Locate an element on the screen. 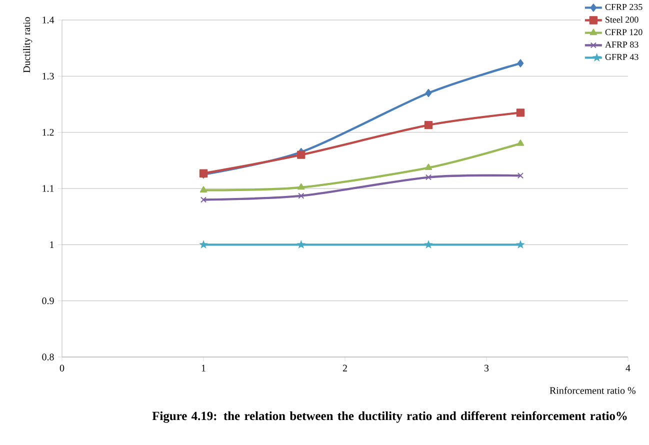 The image size is (649, 445). text: Figure 4.19: the relation between the ductility ratio and different reinforcement ratio% is located at coordinates (389, 417).